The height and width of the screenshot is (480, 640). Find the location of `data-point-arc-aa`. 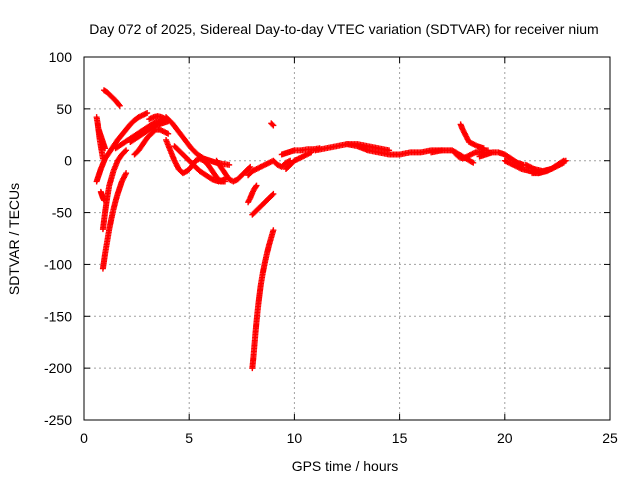

data-point-arc-aa is located at coordinates (483, 148).